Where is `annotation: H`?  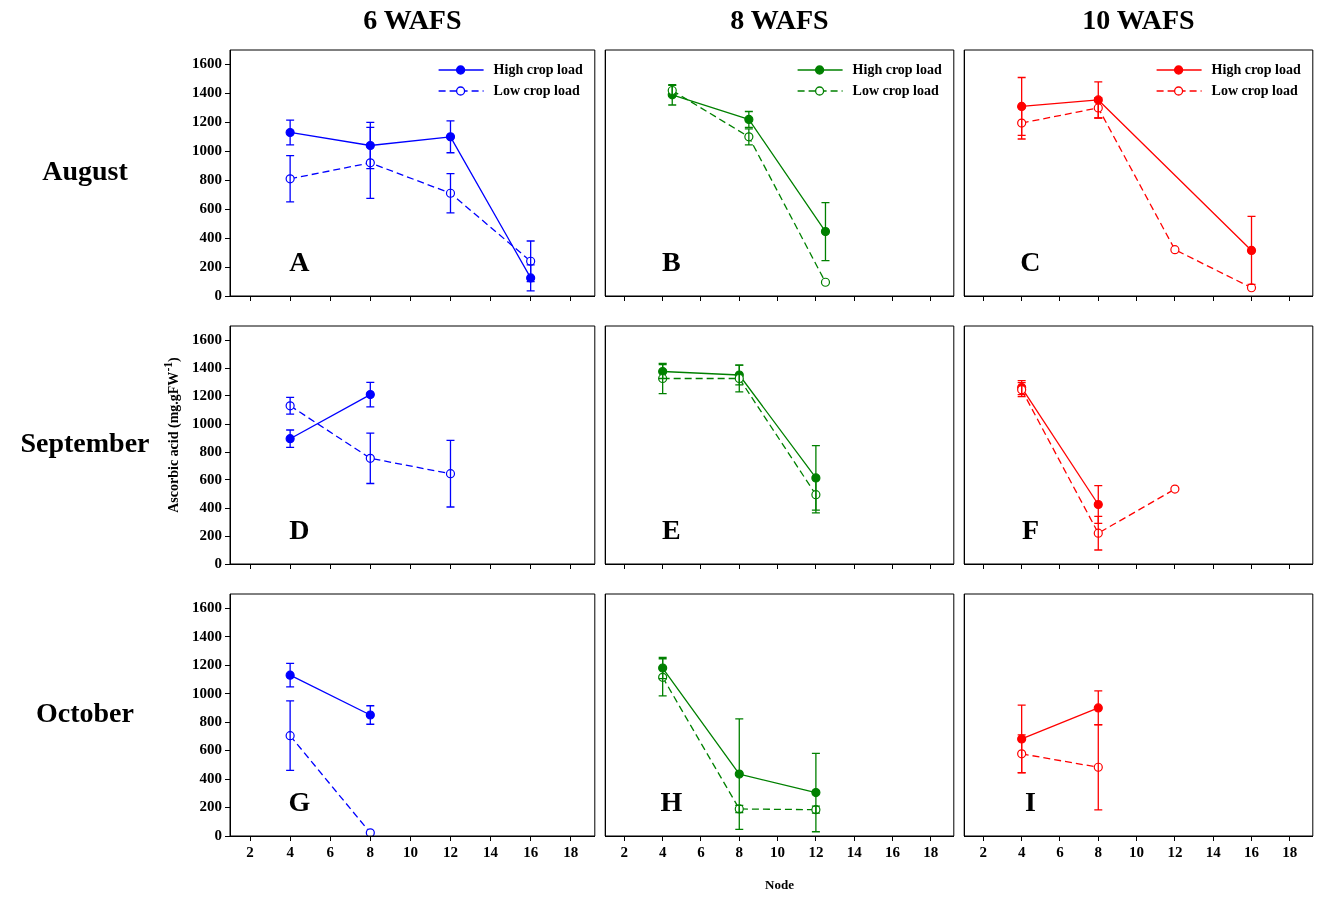
annotation: H is located at coordinates (671, 802).